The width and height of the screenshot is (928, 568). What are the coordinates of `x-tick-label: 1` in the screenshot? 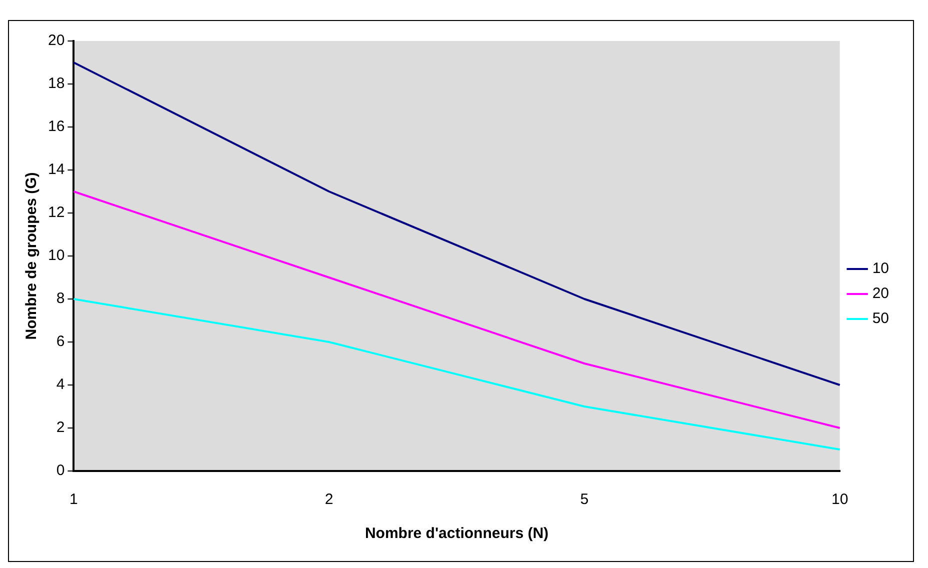 It's located at (74, 499).